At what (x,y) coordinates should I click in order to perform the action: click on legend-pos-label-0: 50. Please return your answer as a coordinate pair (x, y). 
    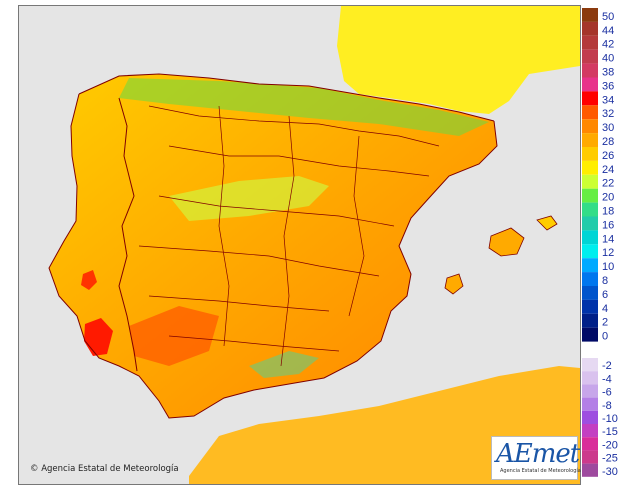
    Looking at the image, I should click on (608, 17).